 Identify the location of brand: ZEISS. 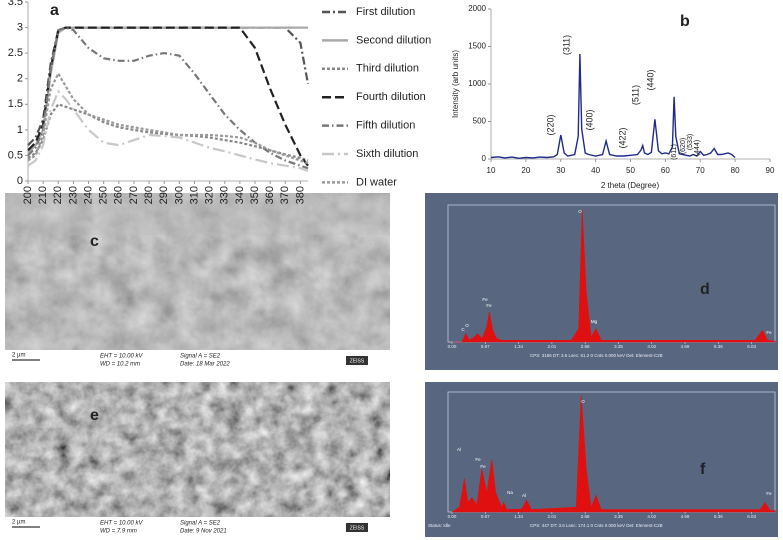
(357, 528).